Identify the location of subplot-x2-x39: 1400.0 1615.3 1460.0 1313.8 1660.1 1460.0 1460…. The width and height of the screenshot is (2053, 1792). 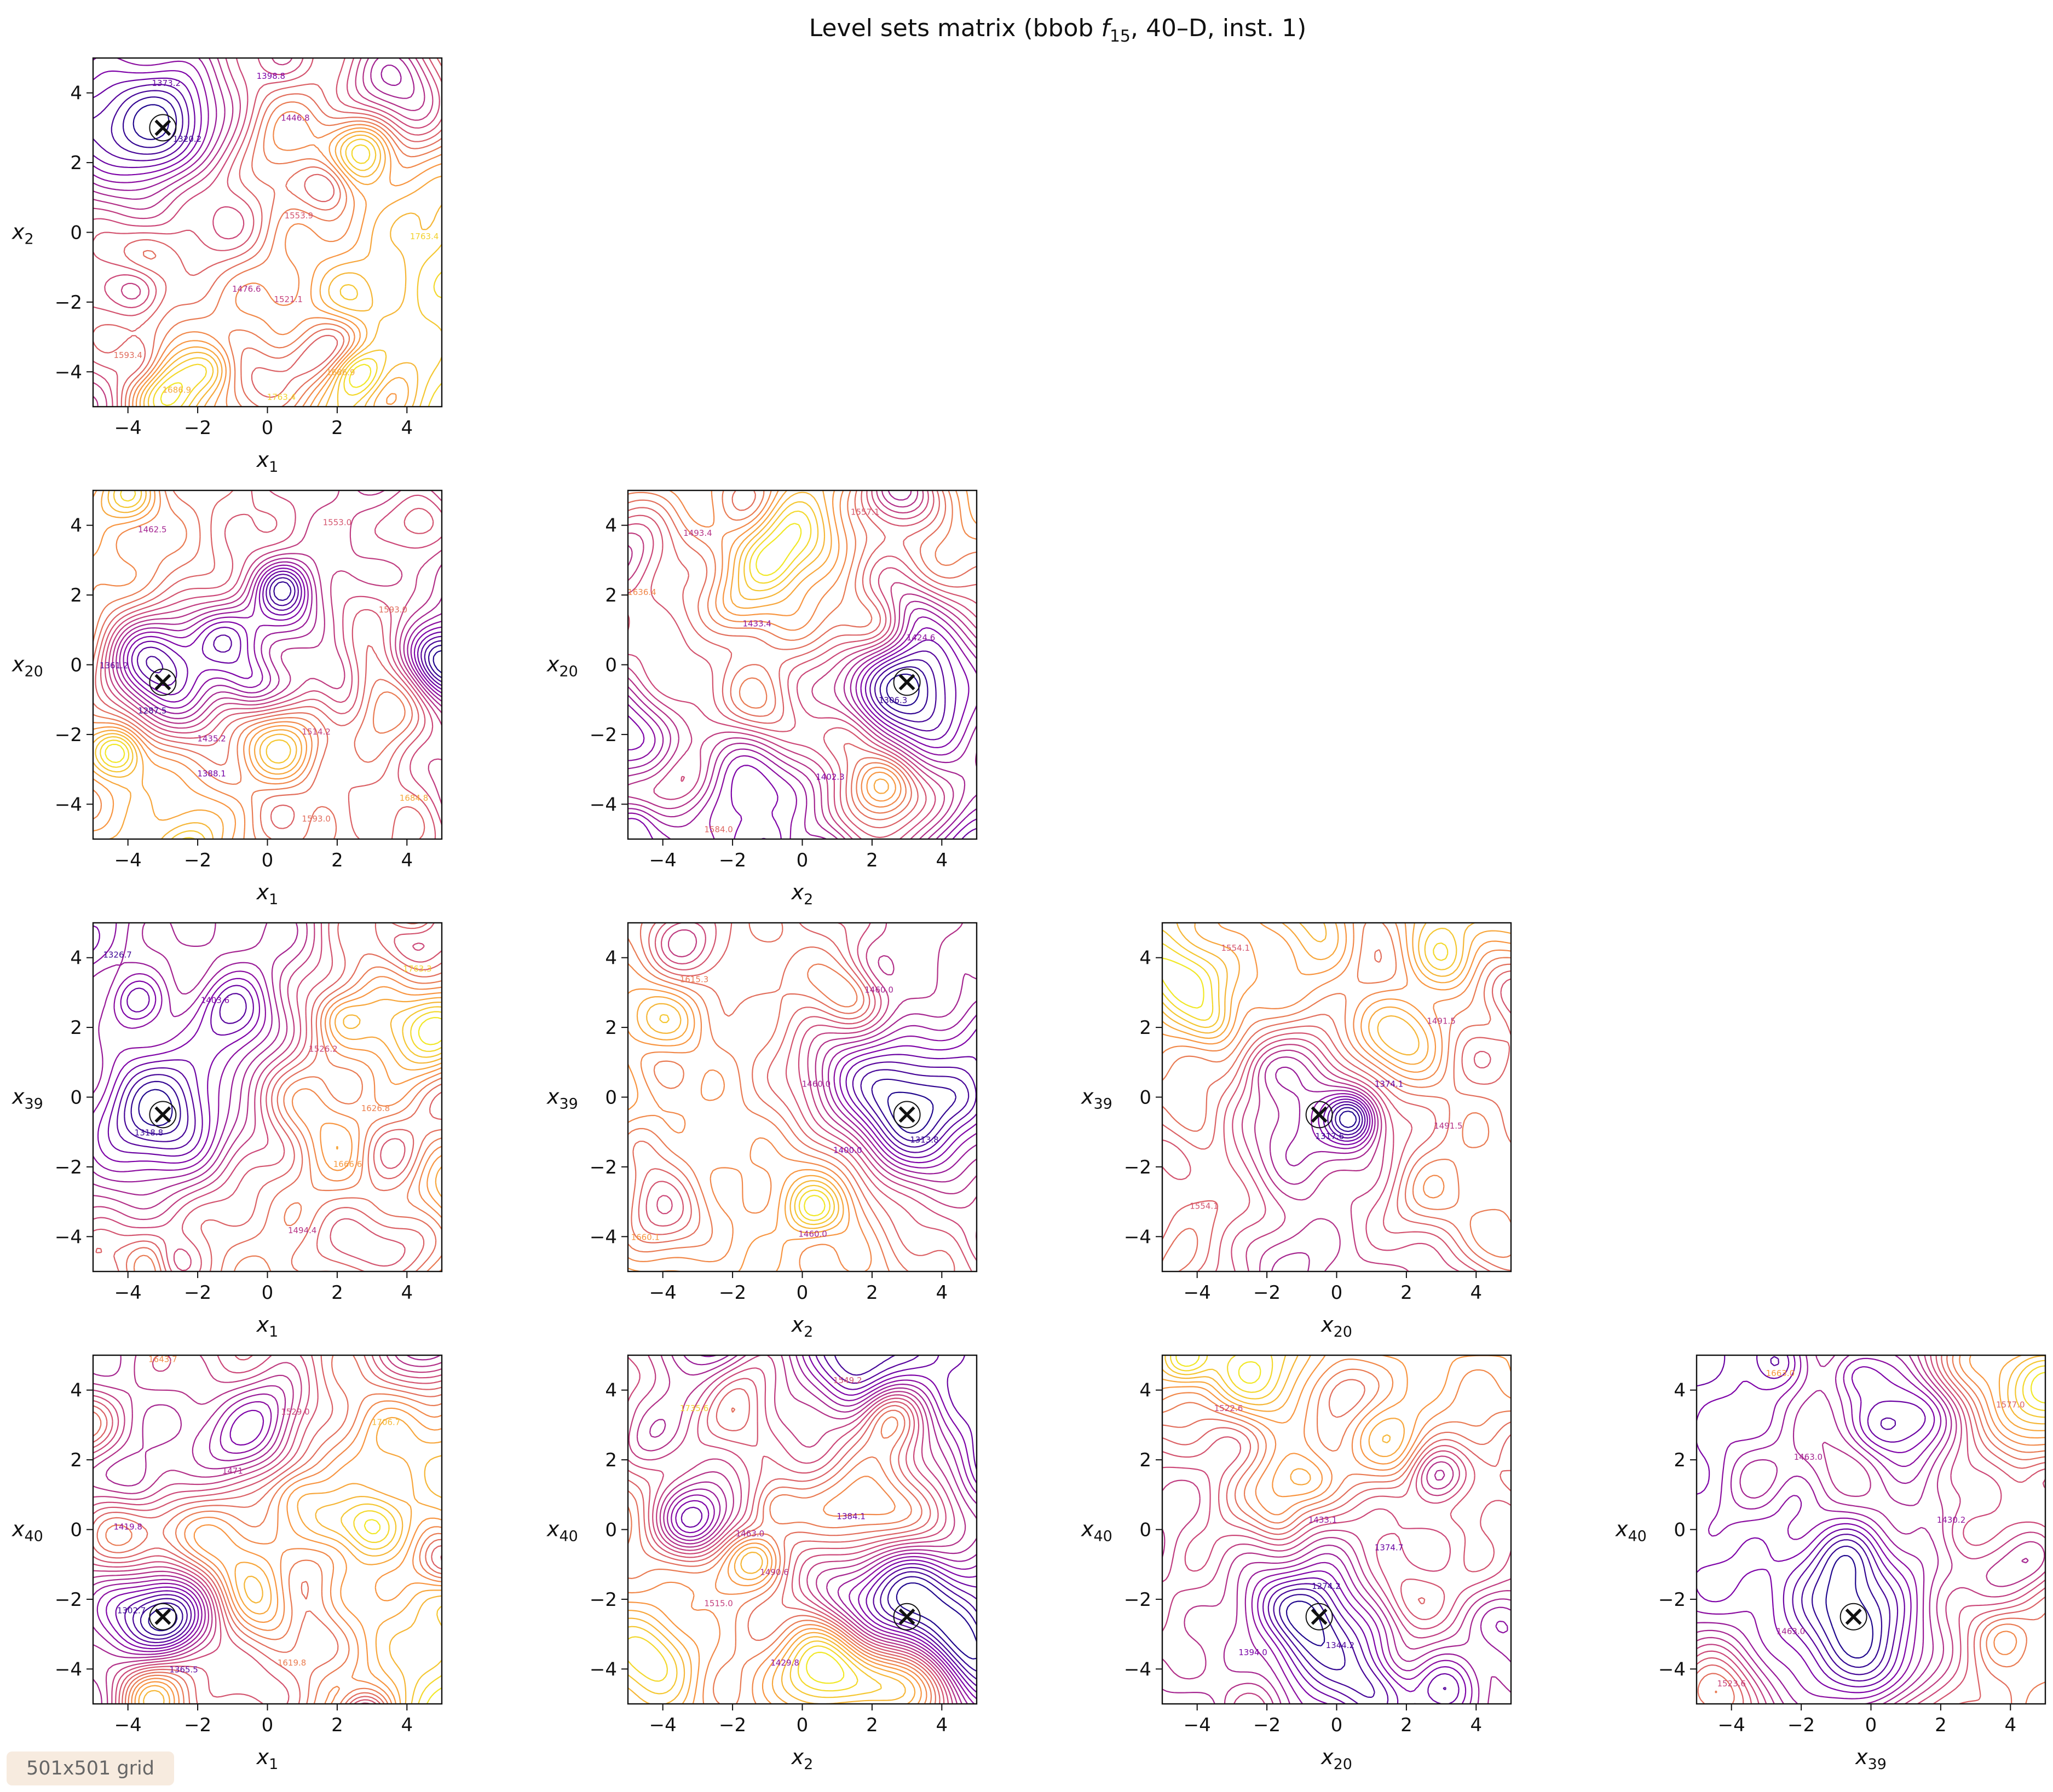
(762, 1131).